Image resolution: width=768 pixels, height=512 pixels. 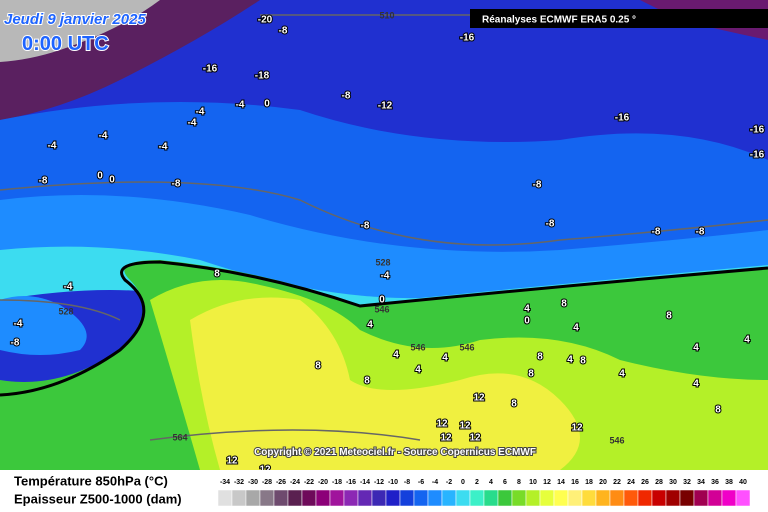 I want to click on temperature-title: Température 850hPa (°C), so click(x=91, y=480).